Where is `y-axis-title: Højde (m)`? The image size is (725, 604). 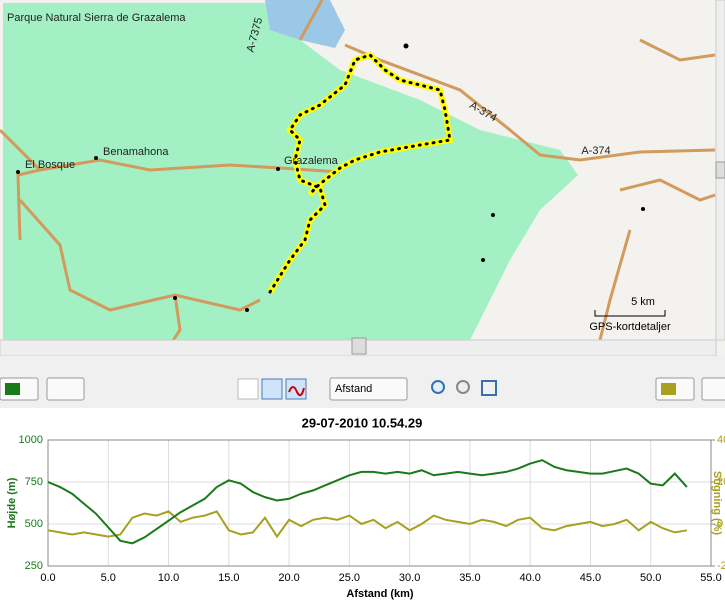 y-axis-title: Højde (m) is located at coordinates (12, 502).